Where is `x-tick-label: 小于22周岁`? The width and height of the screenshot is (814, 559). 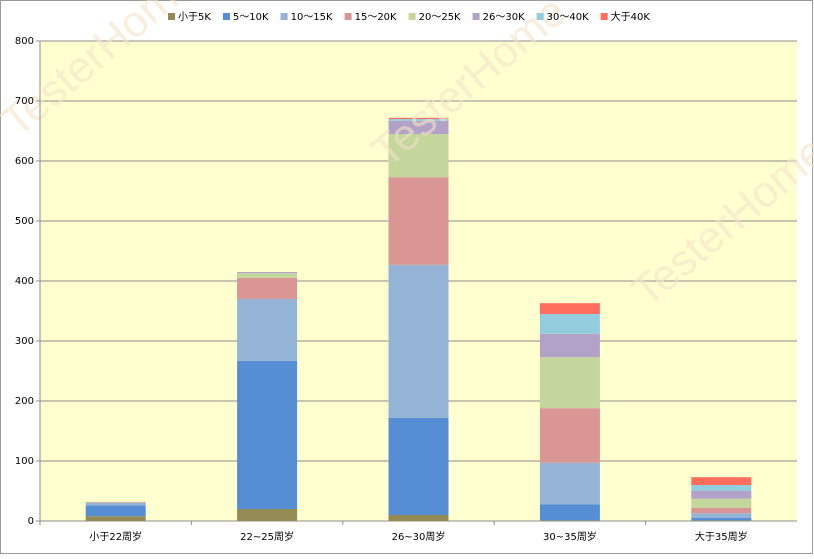
x-tick-label: 小于22周岁 is located at coordinates (115, 536).